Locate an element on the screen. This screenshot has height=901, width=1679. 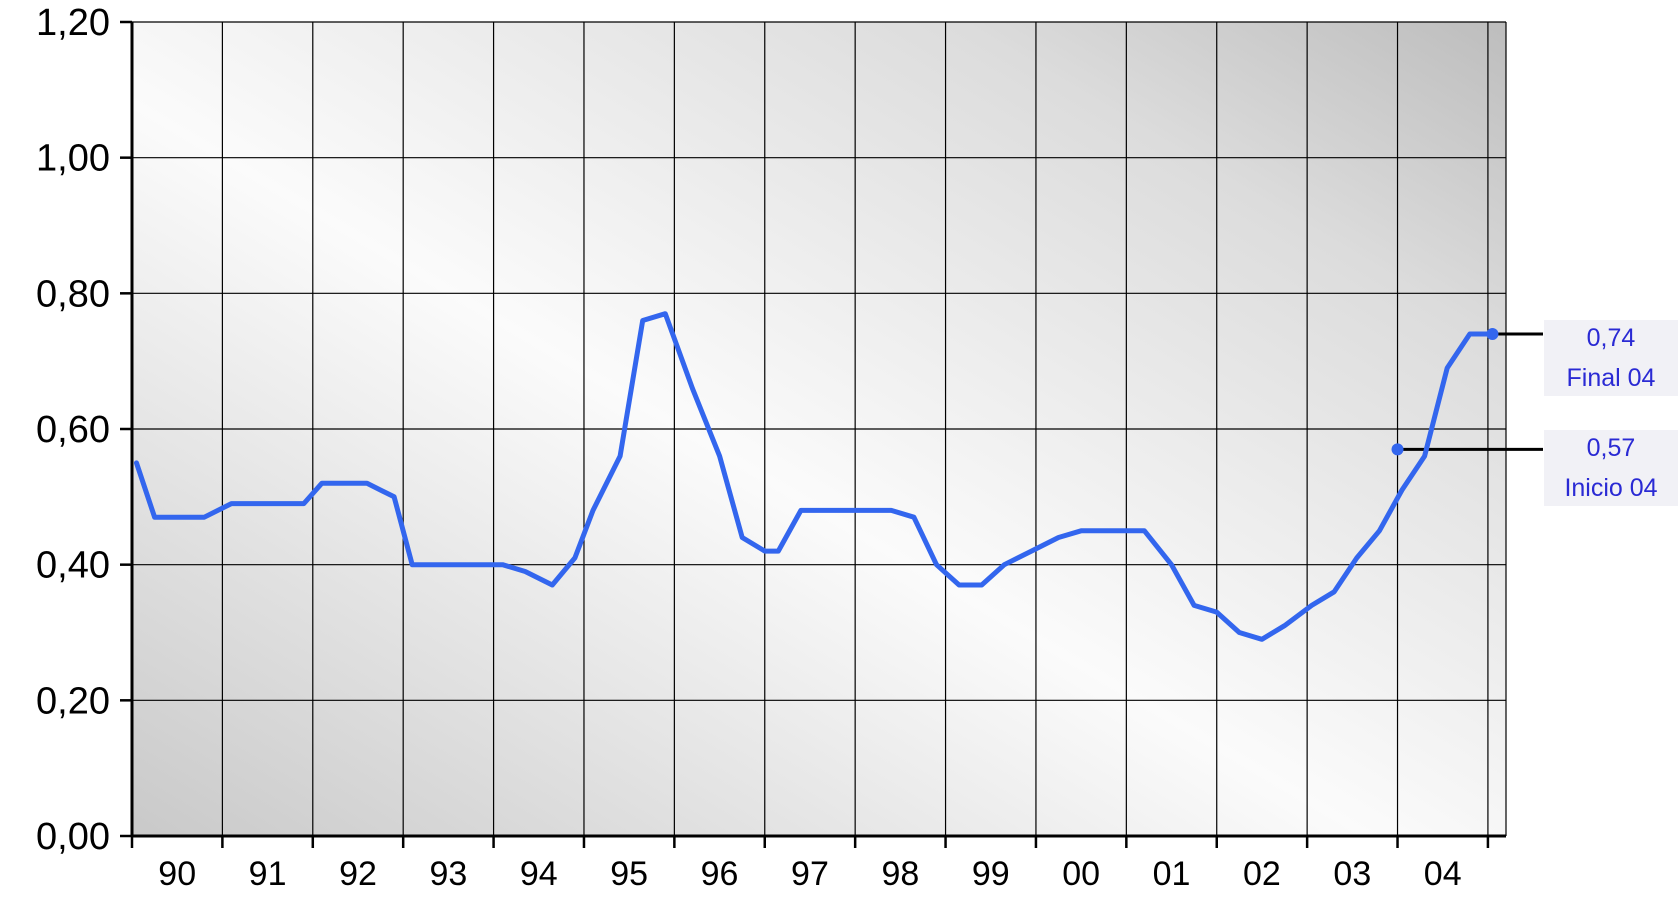
annotation-box-final: 0,74 Final 04 is located at coordinates (1611, 358).